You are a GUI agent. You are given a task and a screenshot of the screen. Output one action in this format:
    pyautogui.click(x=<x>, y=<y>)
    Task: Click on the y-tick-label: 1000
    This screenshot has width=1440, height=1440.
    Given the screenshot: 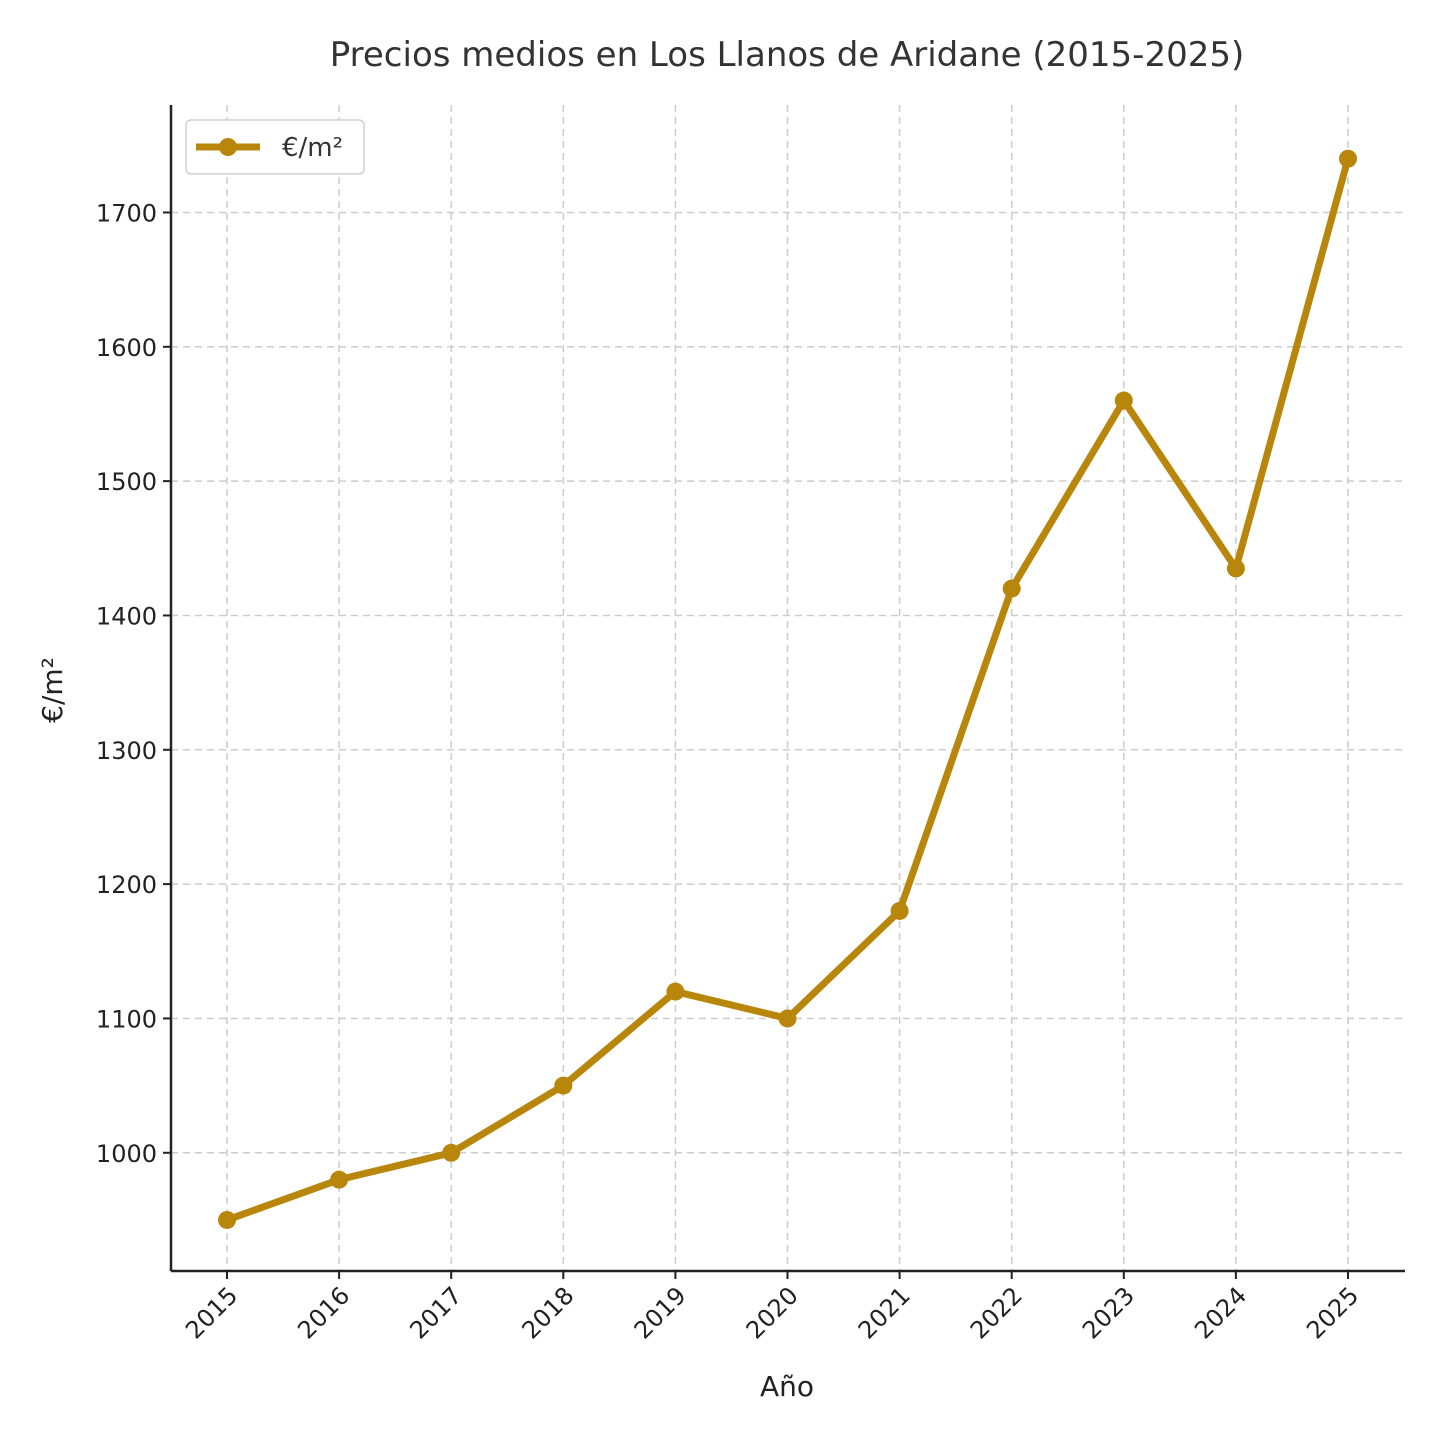 What is the action you would take?
    pyautogui.click(x=126, y=1154)
    